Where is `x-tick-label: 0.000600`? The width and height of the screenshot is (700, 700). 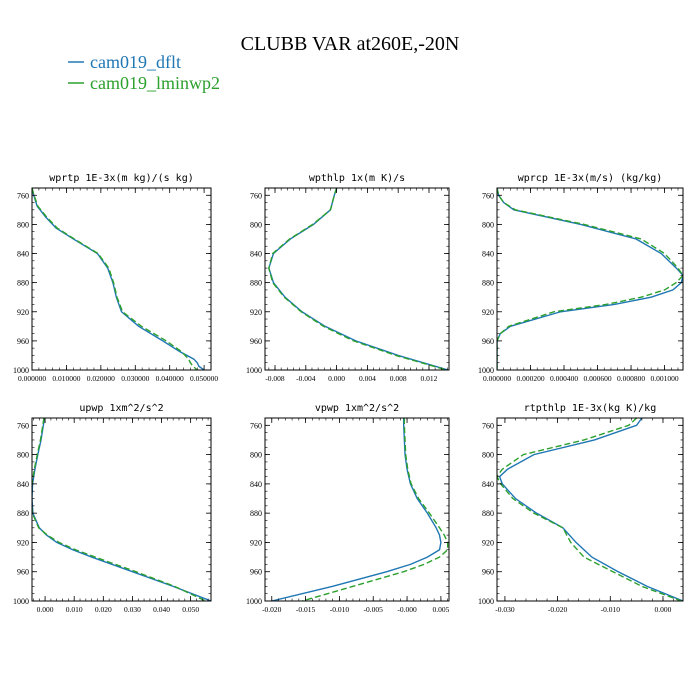
x-tick-label: 0.000600 is located at coordinates (597, 378).